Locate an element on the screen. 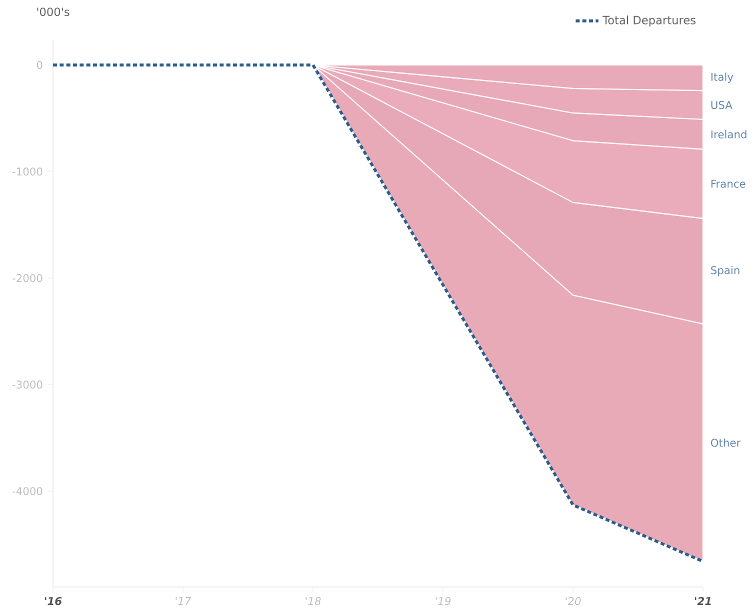 The width and height of the screenshot is (755, 615). series-label: France is located at coordinates (728, 184).